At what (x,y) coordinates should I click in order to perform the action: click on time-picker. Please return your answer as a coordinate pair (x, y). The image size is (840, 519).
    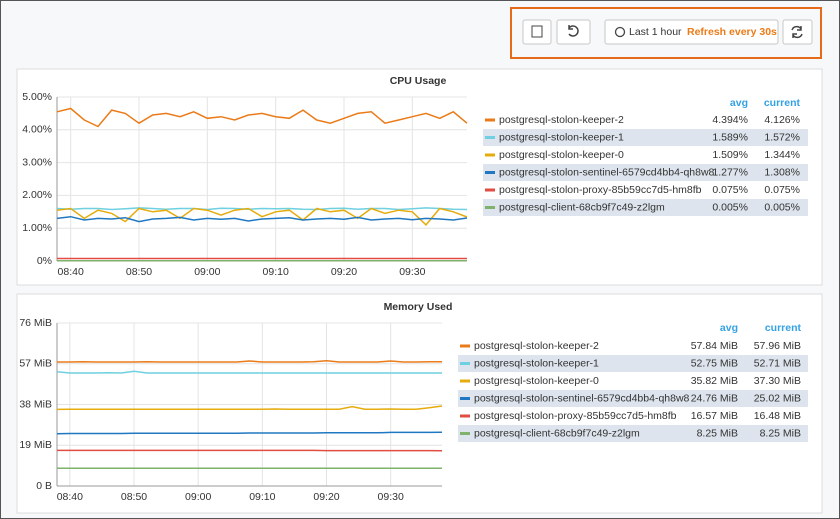
    Looking at the image, I should click on (691, 32).